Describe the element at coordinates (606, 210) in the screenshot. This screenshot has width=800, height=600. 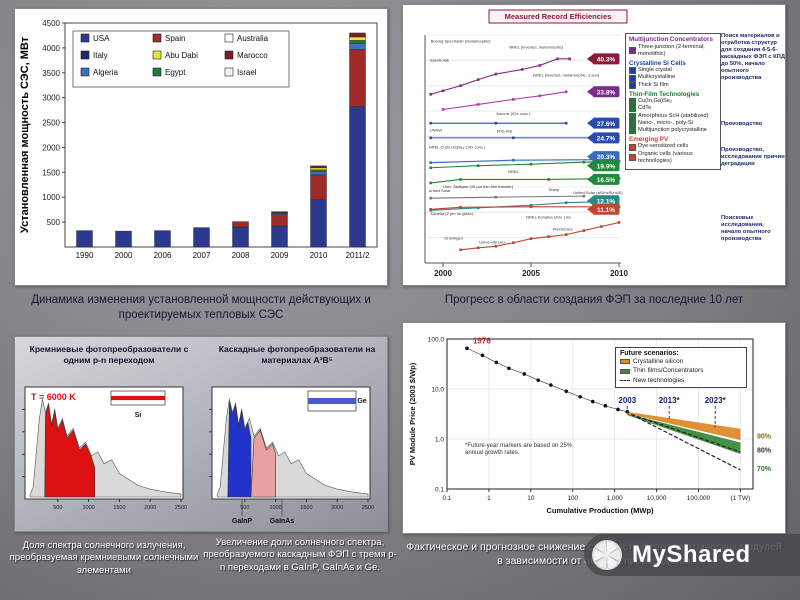
I see `svg-text: 11.1%` at that location.